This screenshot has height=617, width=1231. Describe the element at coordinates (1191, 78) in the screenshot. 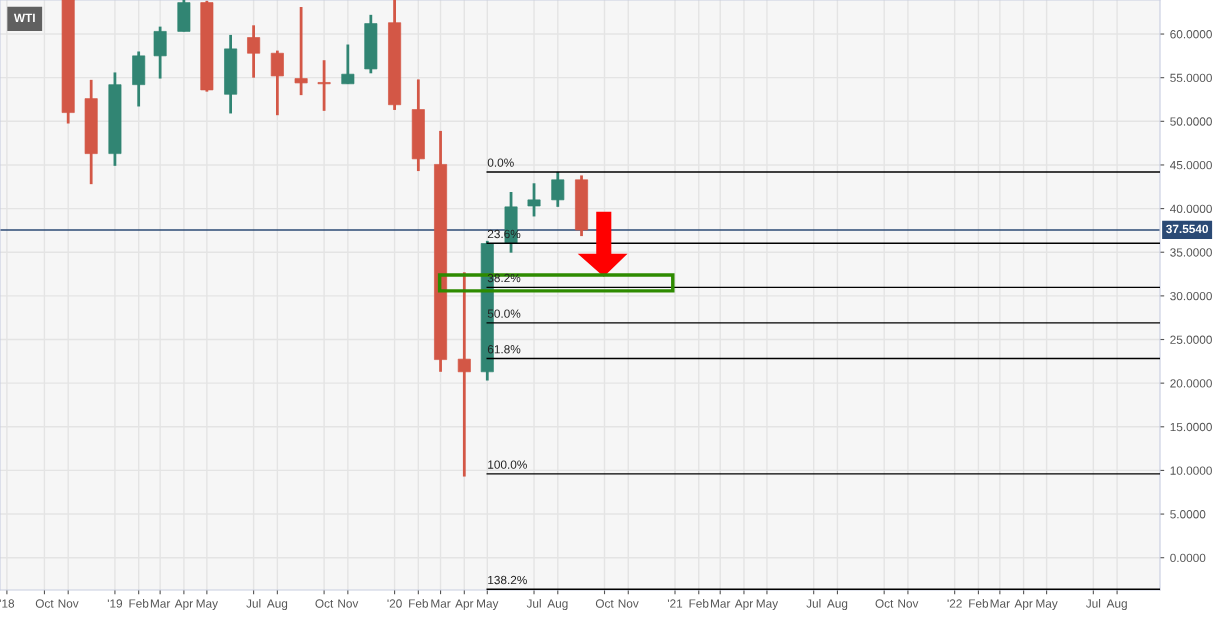

I see `y-tick-label: 55.0000` at that location.